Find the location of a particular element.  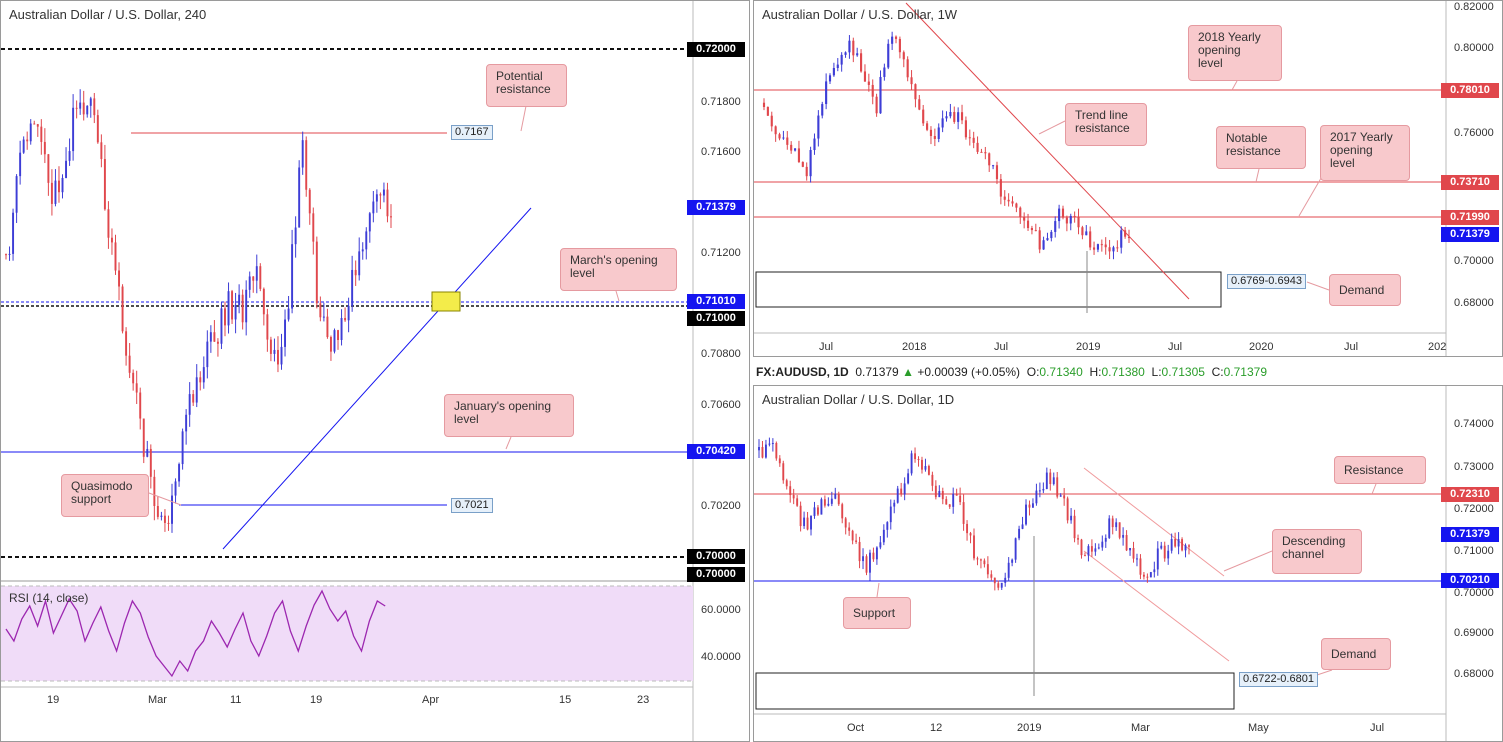

price-tag-70210: 0.70210 is located at coordinates (1470, 580).